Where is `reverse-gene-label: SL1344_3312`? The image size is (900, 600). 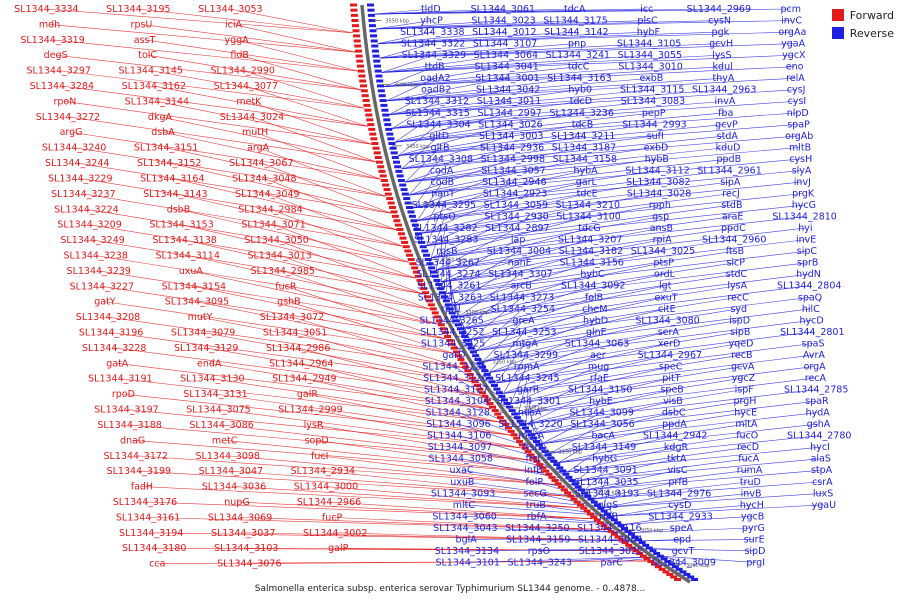 reverse-gene-label: SL1344_3312 is located at coordinates (437, 101).